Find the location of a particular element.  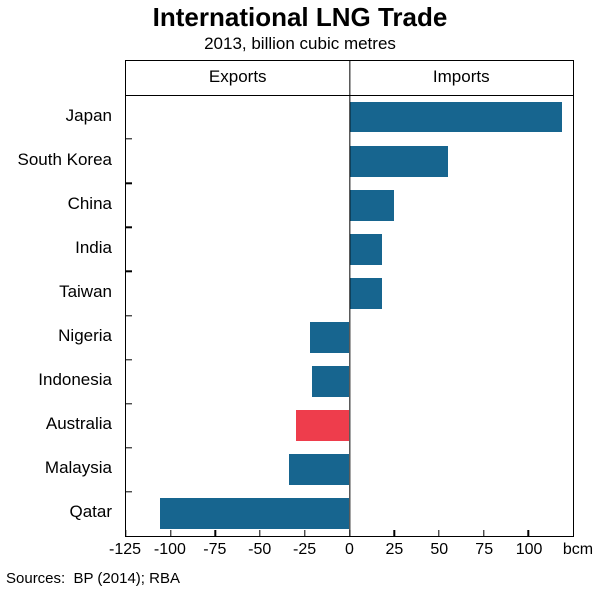

y-axis-label-nigeria: Nigeria is located at coordinates (85, 335).